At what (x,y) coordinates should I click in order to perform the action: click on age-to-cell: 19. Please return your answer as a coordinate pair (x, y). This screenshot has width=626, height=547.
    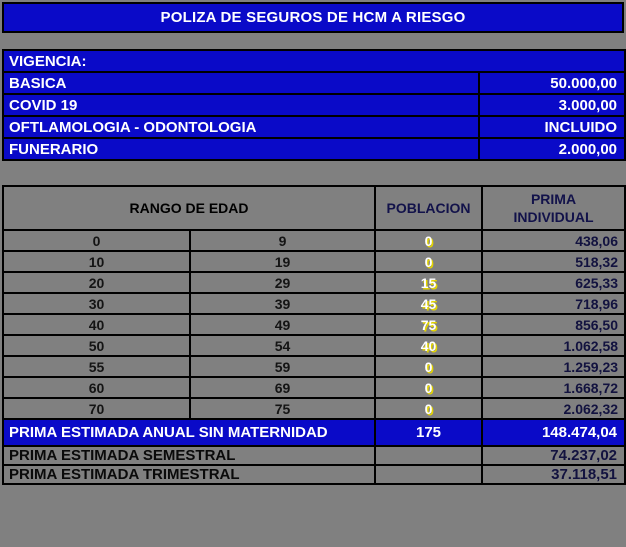
    Looking at the image, I should click on (282, 261).